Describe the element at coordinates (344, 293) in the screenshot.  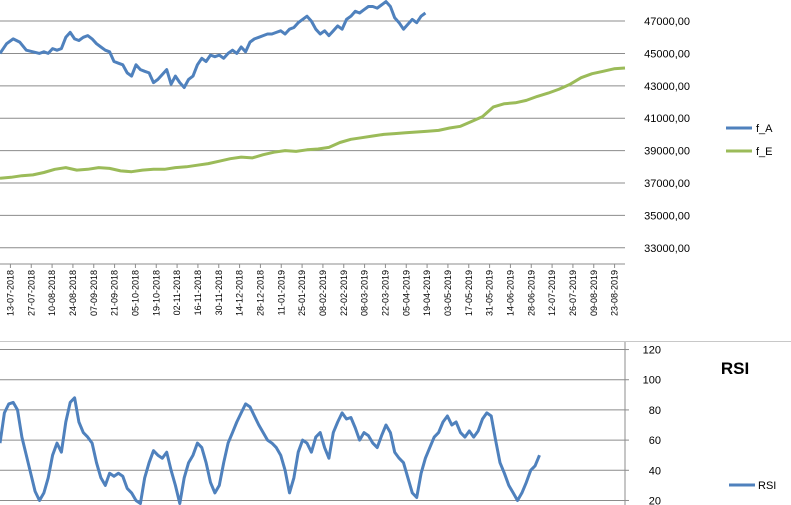
I see `price-x-tick-label: 22-02-2019` at that location.